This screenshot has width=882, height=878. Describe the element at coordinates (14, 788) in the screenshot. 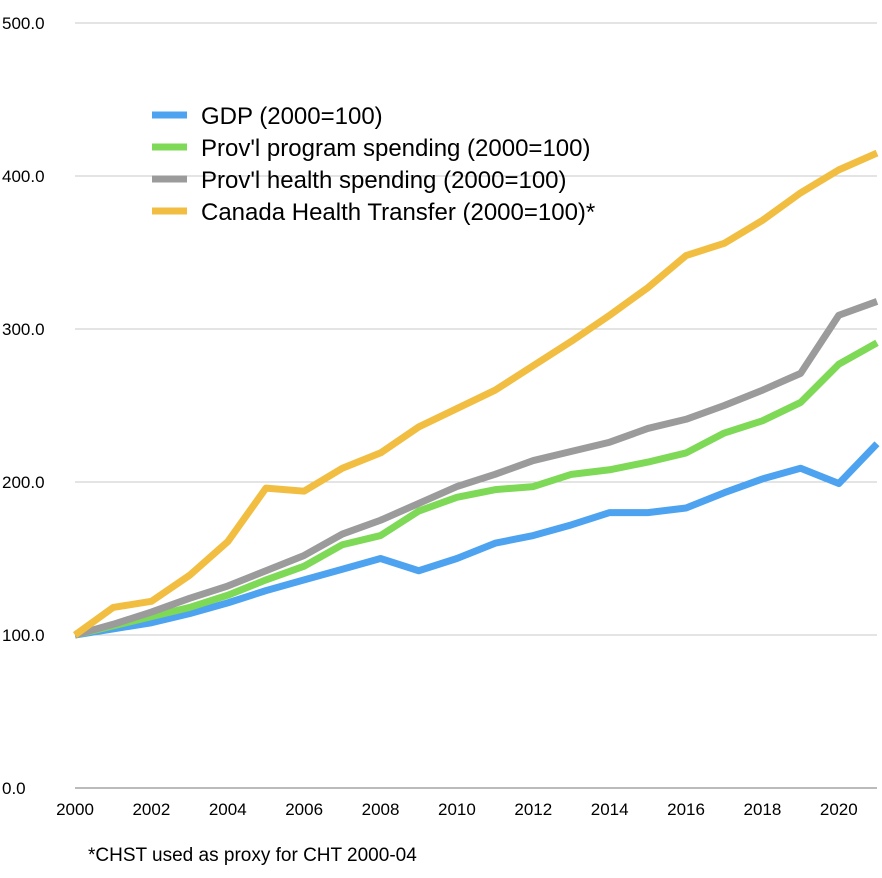

I see `y-tick-label: 0.0` at that location.